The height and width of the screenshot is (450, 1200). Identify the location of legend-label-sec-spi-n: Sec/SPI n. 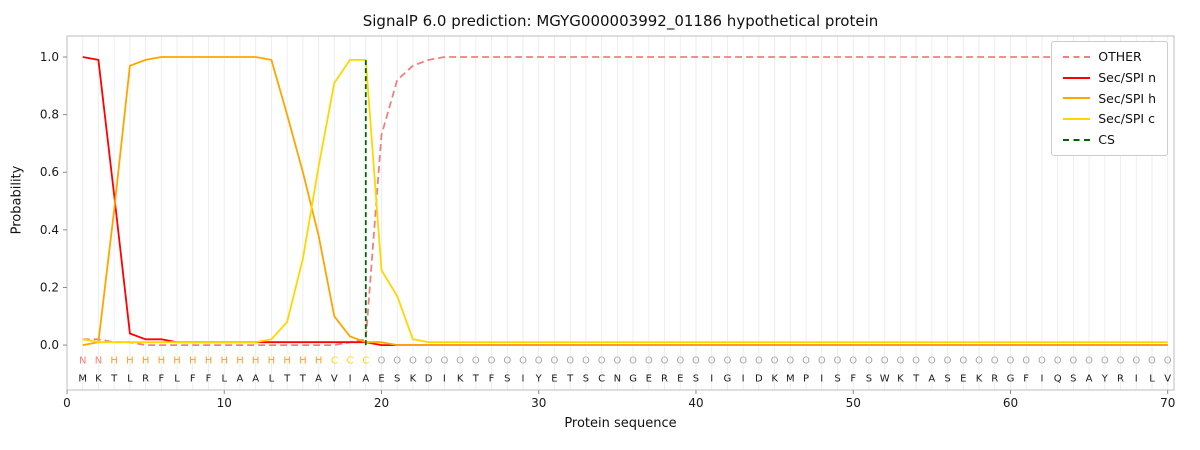
(1127, 77).